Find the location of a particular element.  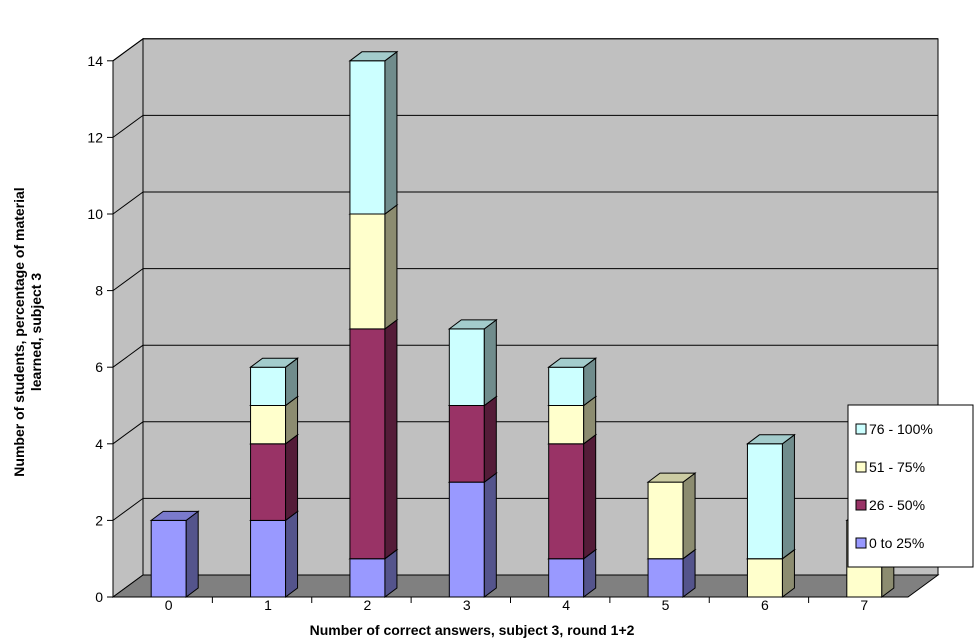

y-tick-label: 6 is located at coordinates (99, 367).